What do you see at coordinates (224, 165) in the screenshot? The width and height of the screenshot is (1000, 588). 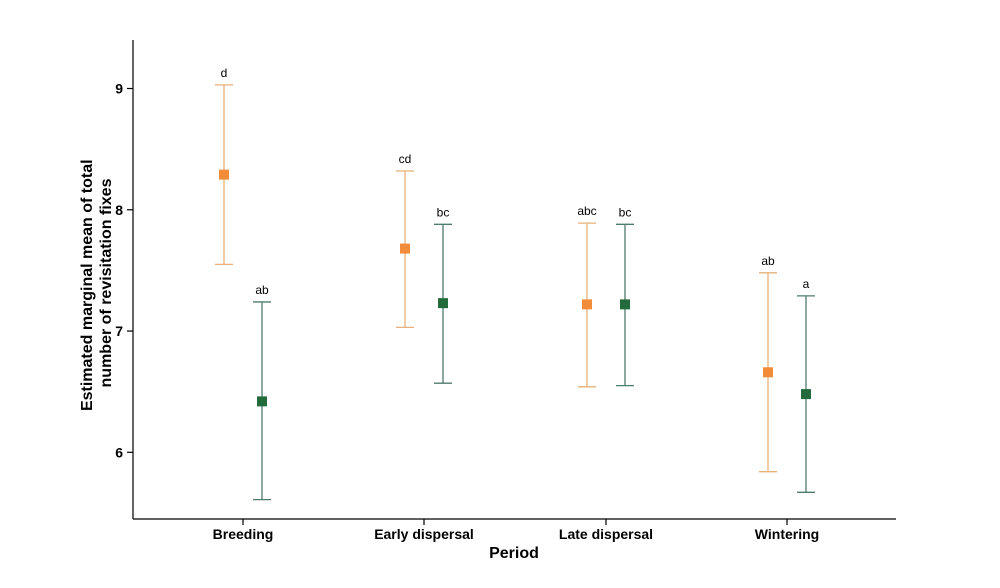 I see `data-point-group: d` at bounding box center [224, 165].